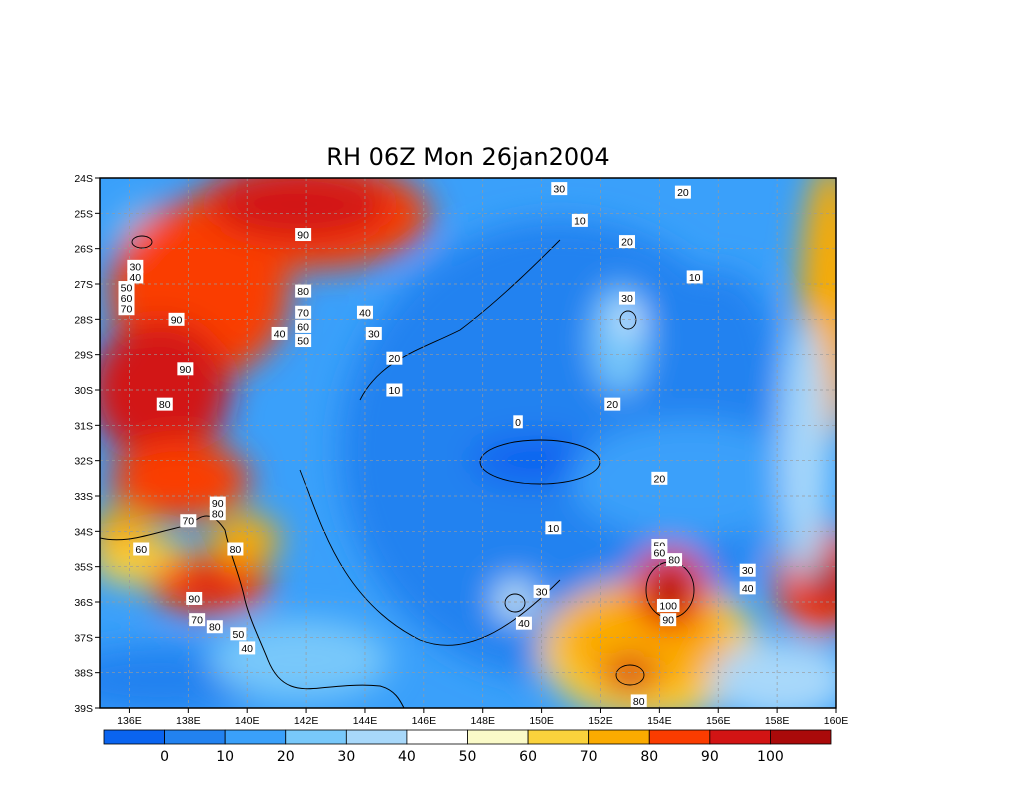  I want to click on y-tick-label: 30S, so click(83, 391).